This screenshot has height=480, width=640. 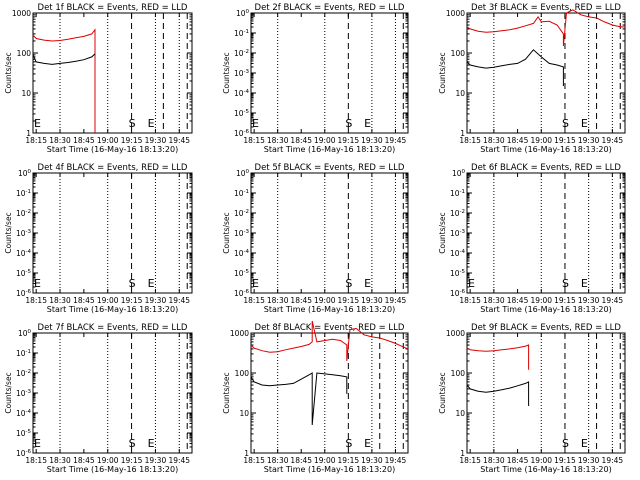 What do you see at coordinates (239, 333) in the screenshot?
I see `y-tick-label: 1000` at bounding box center [239, 333].